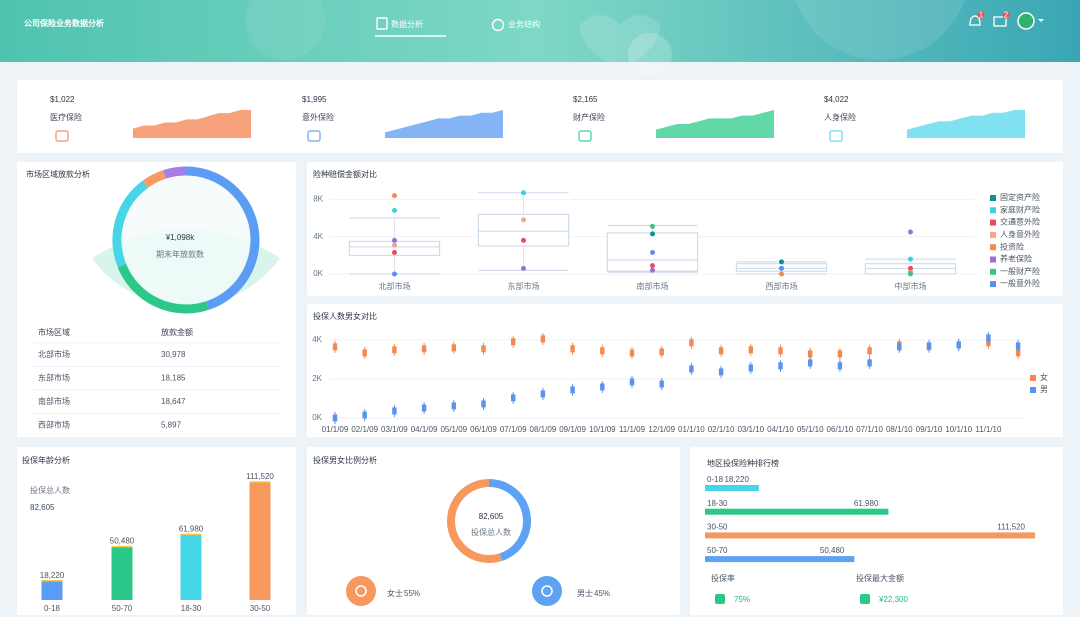  Describe the element at coordinates (54, 401) in the screenshot. I see `table-cell: 南部市场` at that location.